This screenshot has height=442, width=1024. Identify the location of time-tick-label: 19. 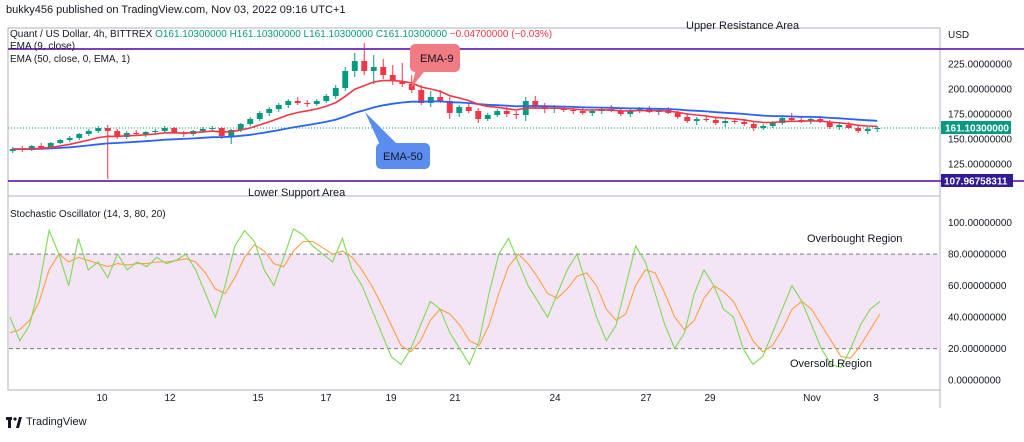
(391, 398).